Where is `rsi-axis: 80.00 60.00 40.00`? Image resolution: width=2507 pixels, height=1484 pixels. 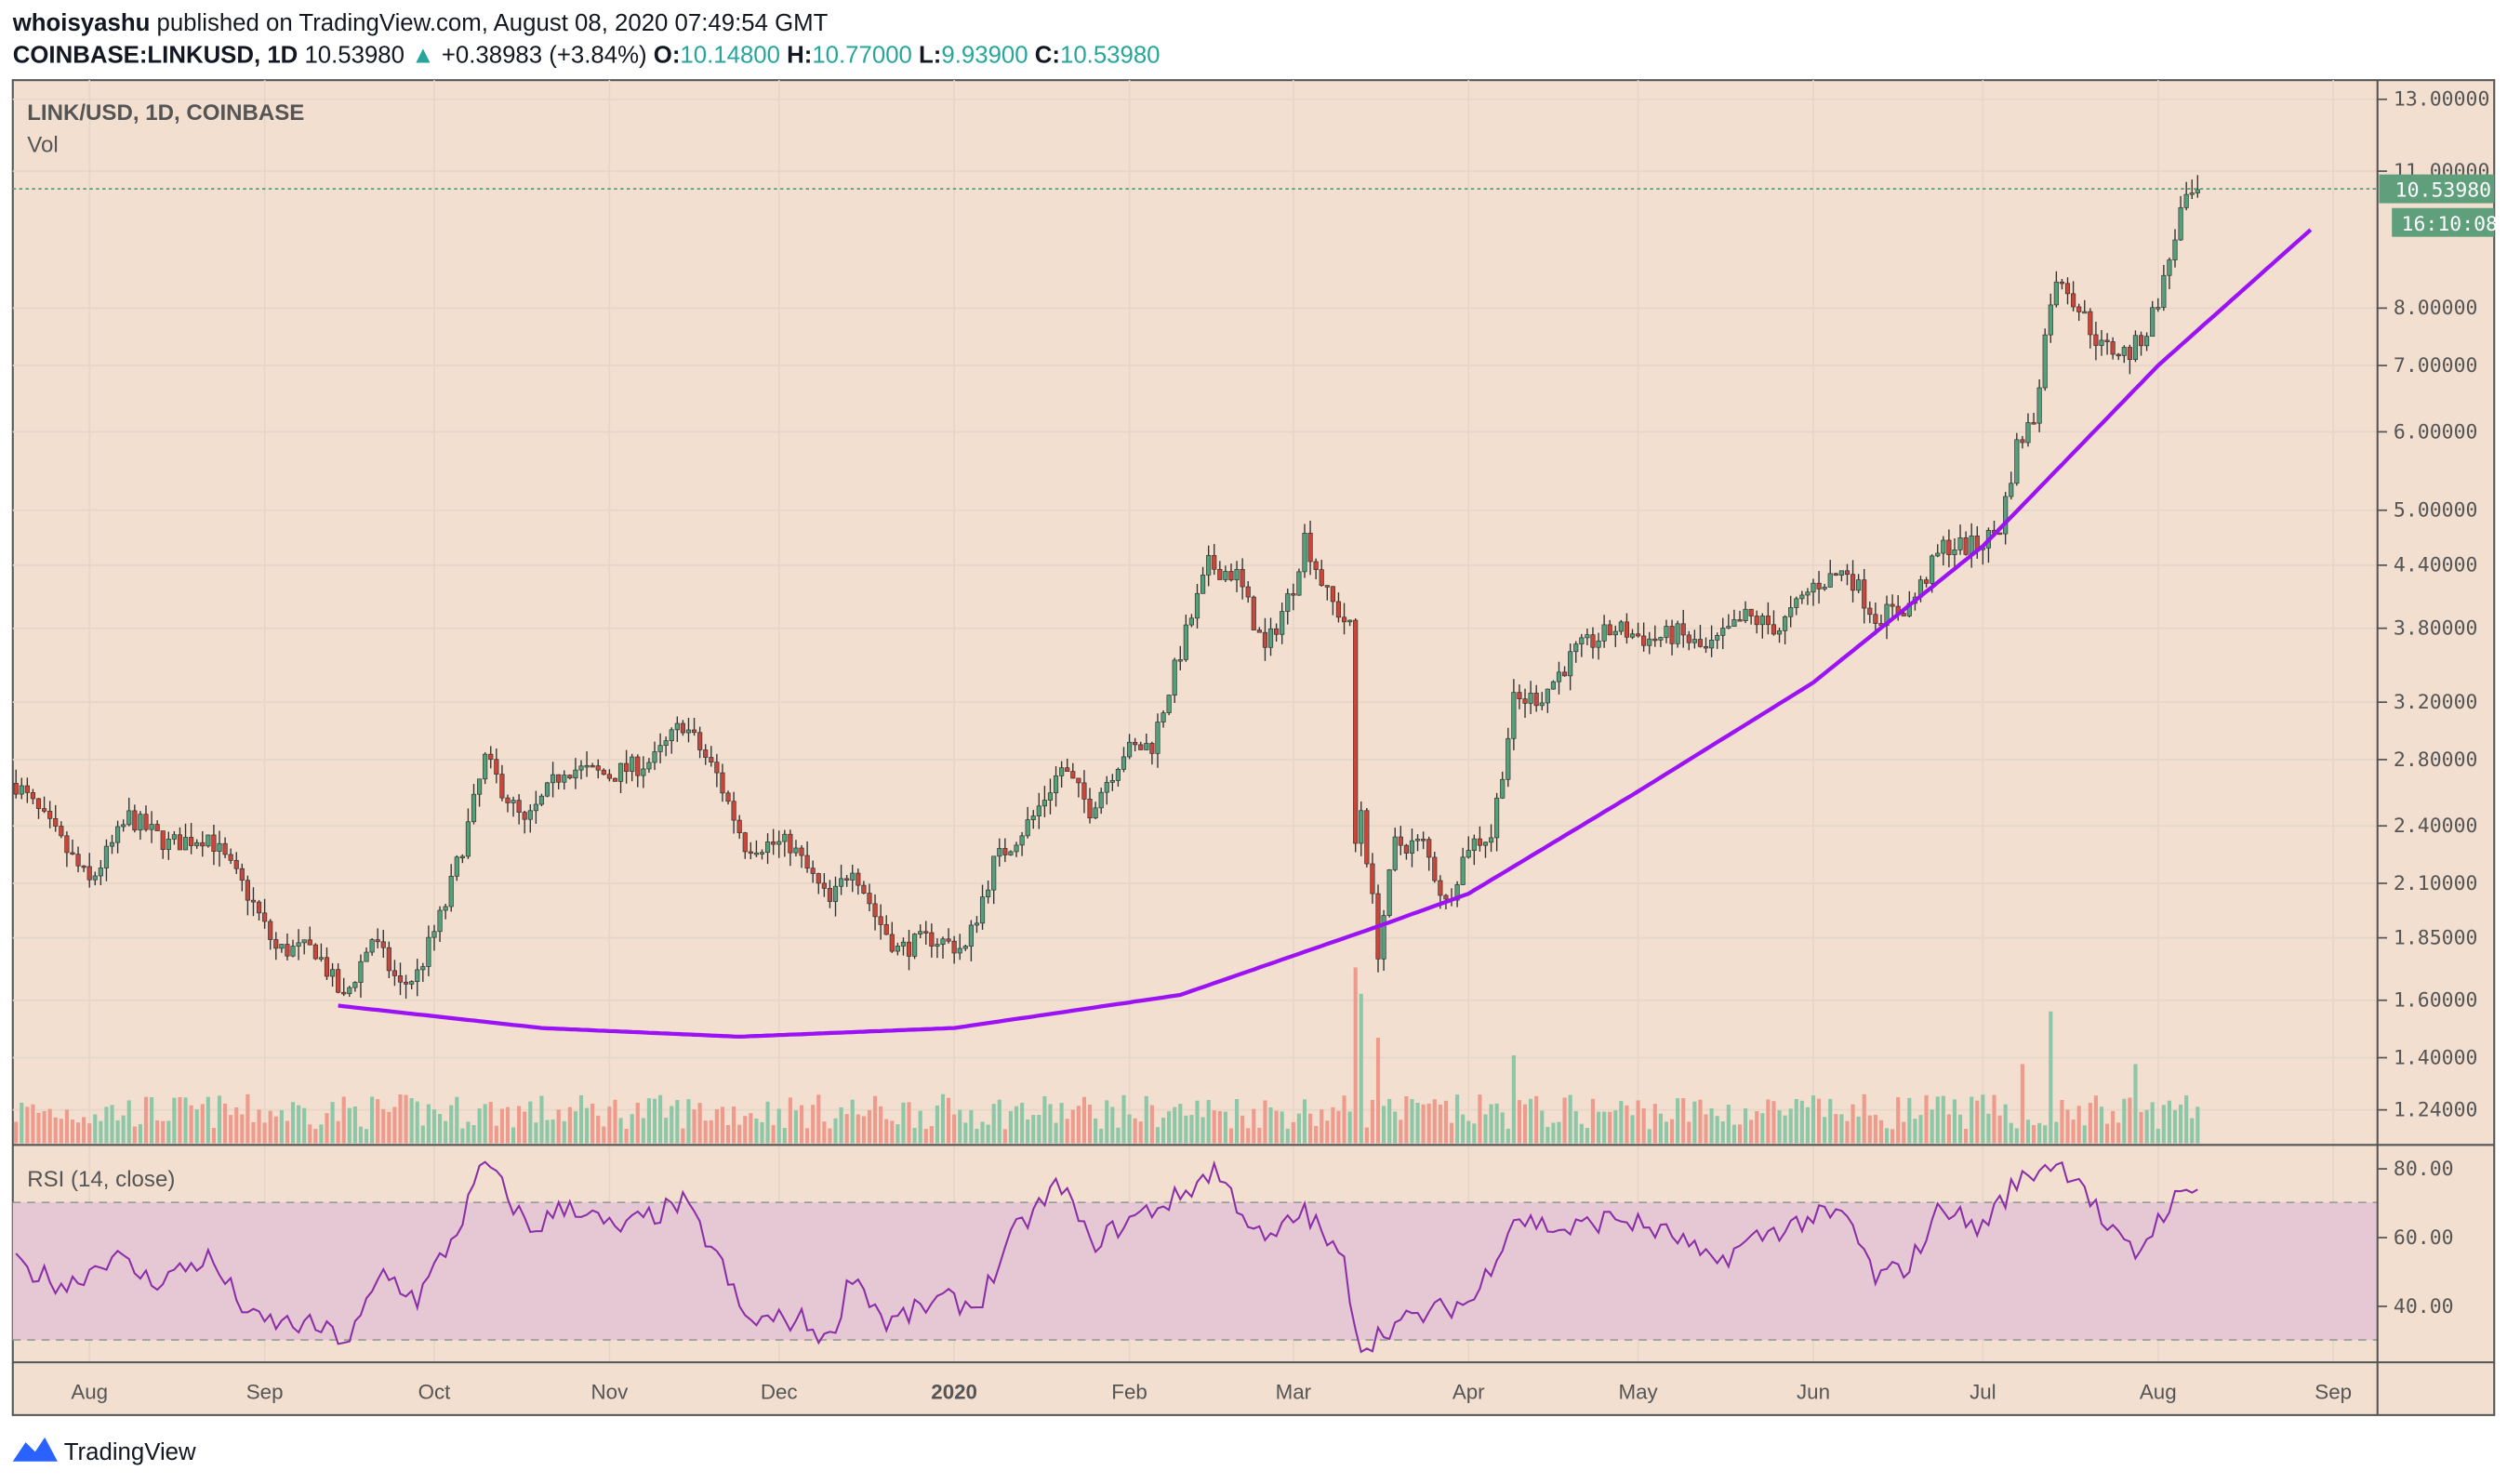 rsi-axis: 80.00 60.00 40.00 is located at coordinates (2415, 1238).